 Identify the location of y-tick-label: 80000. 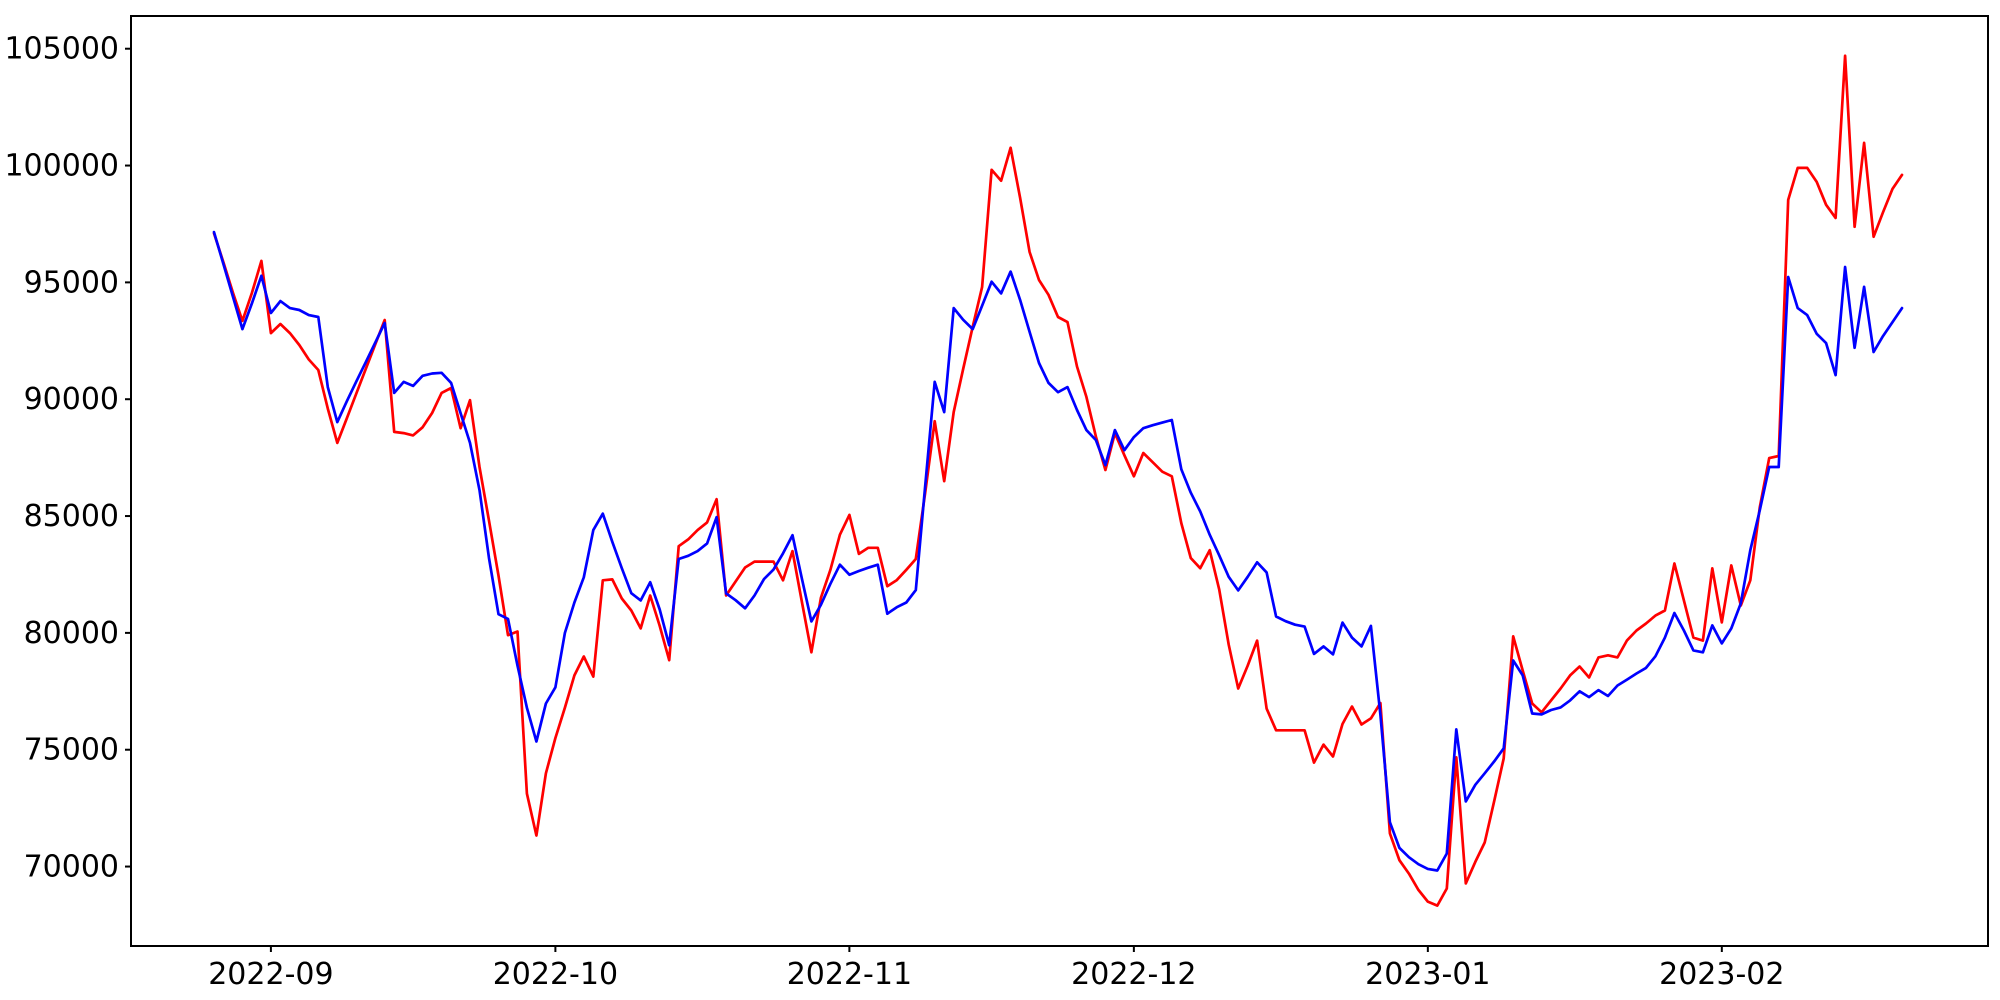
(71, 633).